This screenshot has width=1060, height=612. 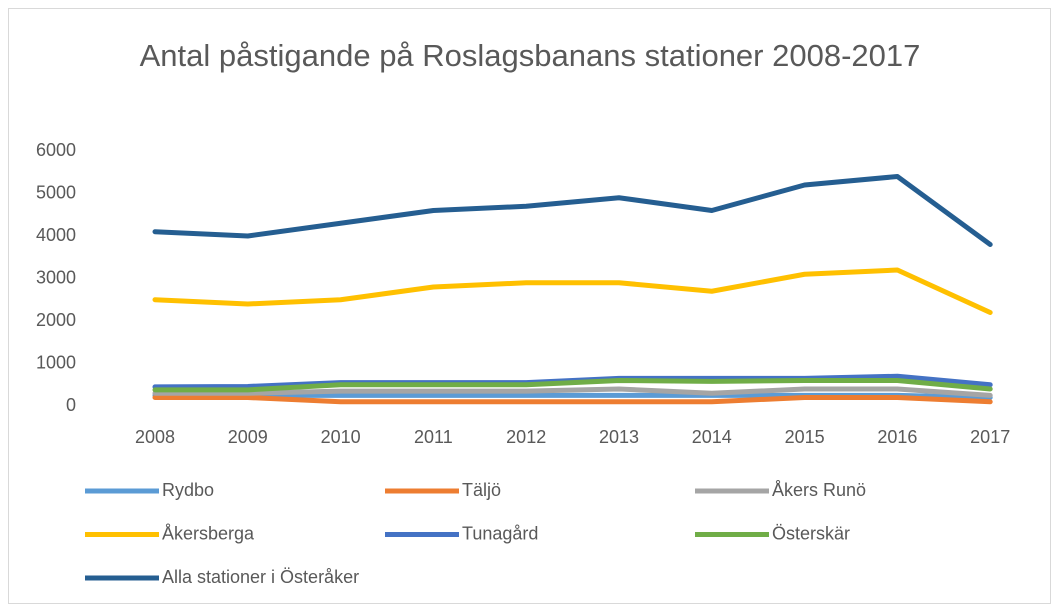 What do you see at coordinates (433, 437) in the screenshot?
I see `x-tick-label: 2011` at bounding box center [433, 437].